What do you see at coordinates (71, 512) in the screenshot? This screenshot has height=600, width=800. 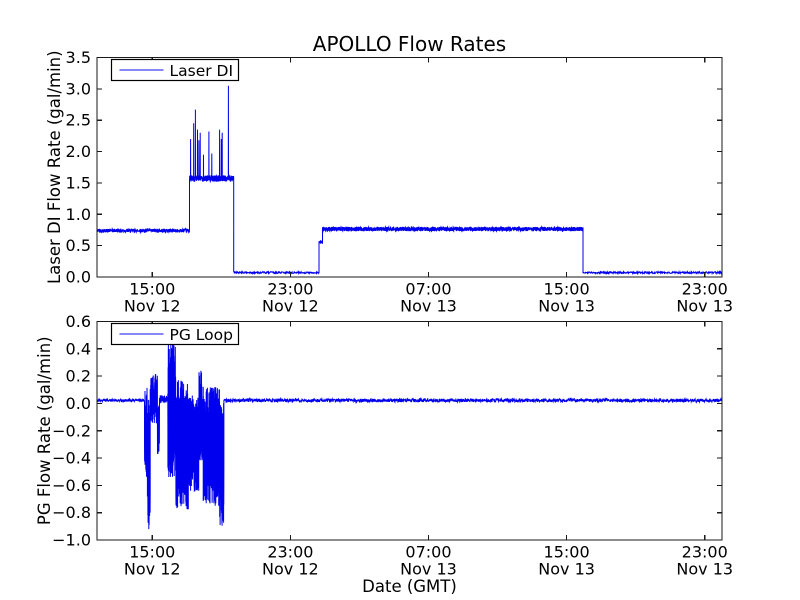 I see `y-tick-label: −0.8` at bounding box center [71, 512].